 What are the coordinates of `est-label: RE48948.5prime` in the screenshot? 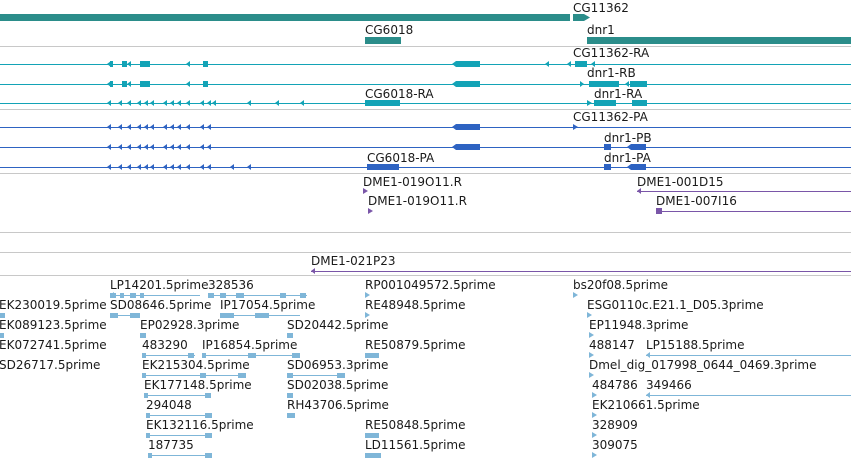 It's located at (415, 305).